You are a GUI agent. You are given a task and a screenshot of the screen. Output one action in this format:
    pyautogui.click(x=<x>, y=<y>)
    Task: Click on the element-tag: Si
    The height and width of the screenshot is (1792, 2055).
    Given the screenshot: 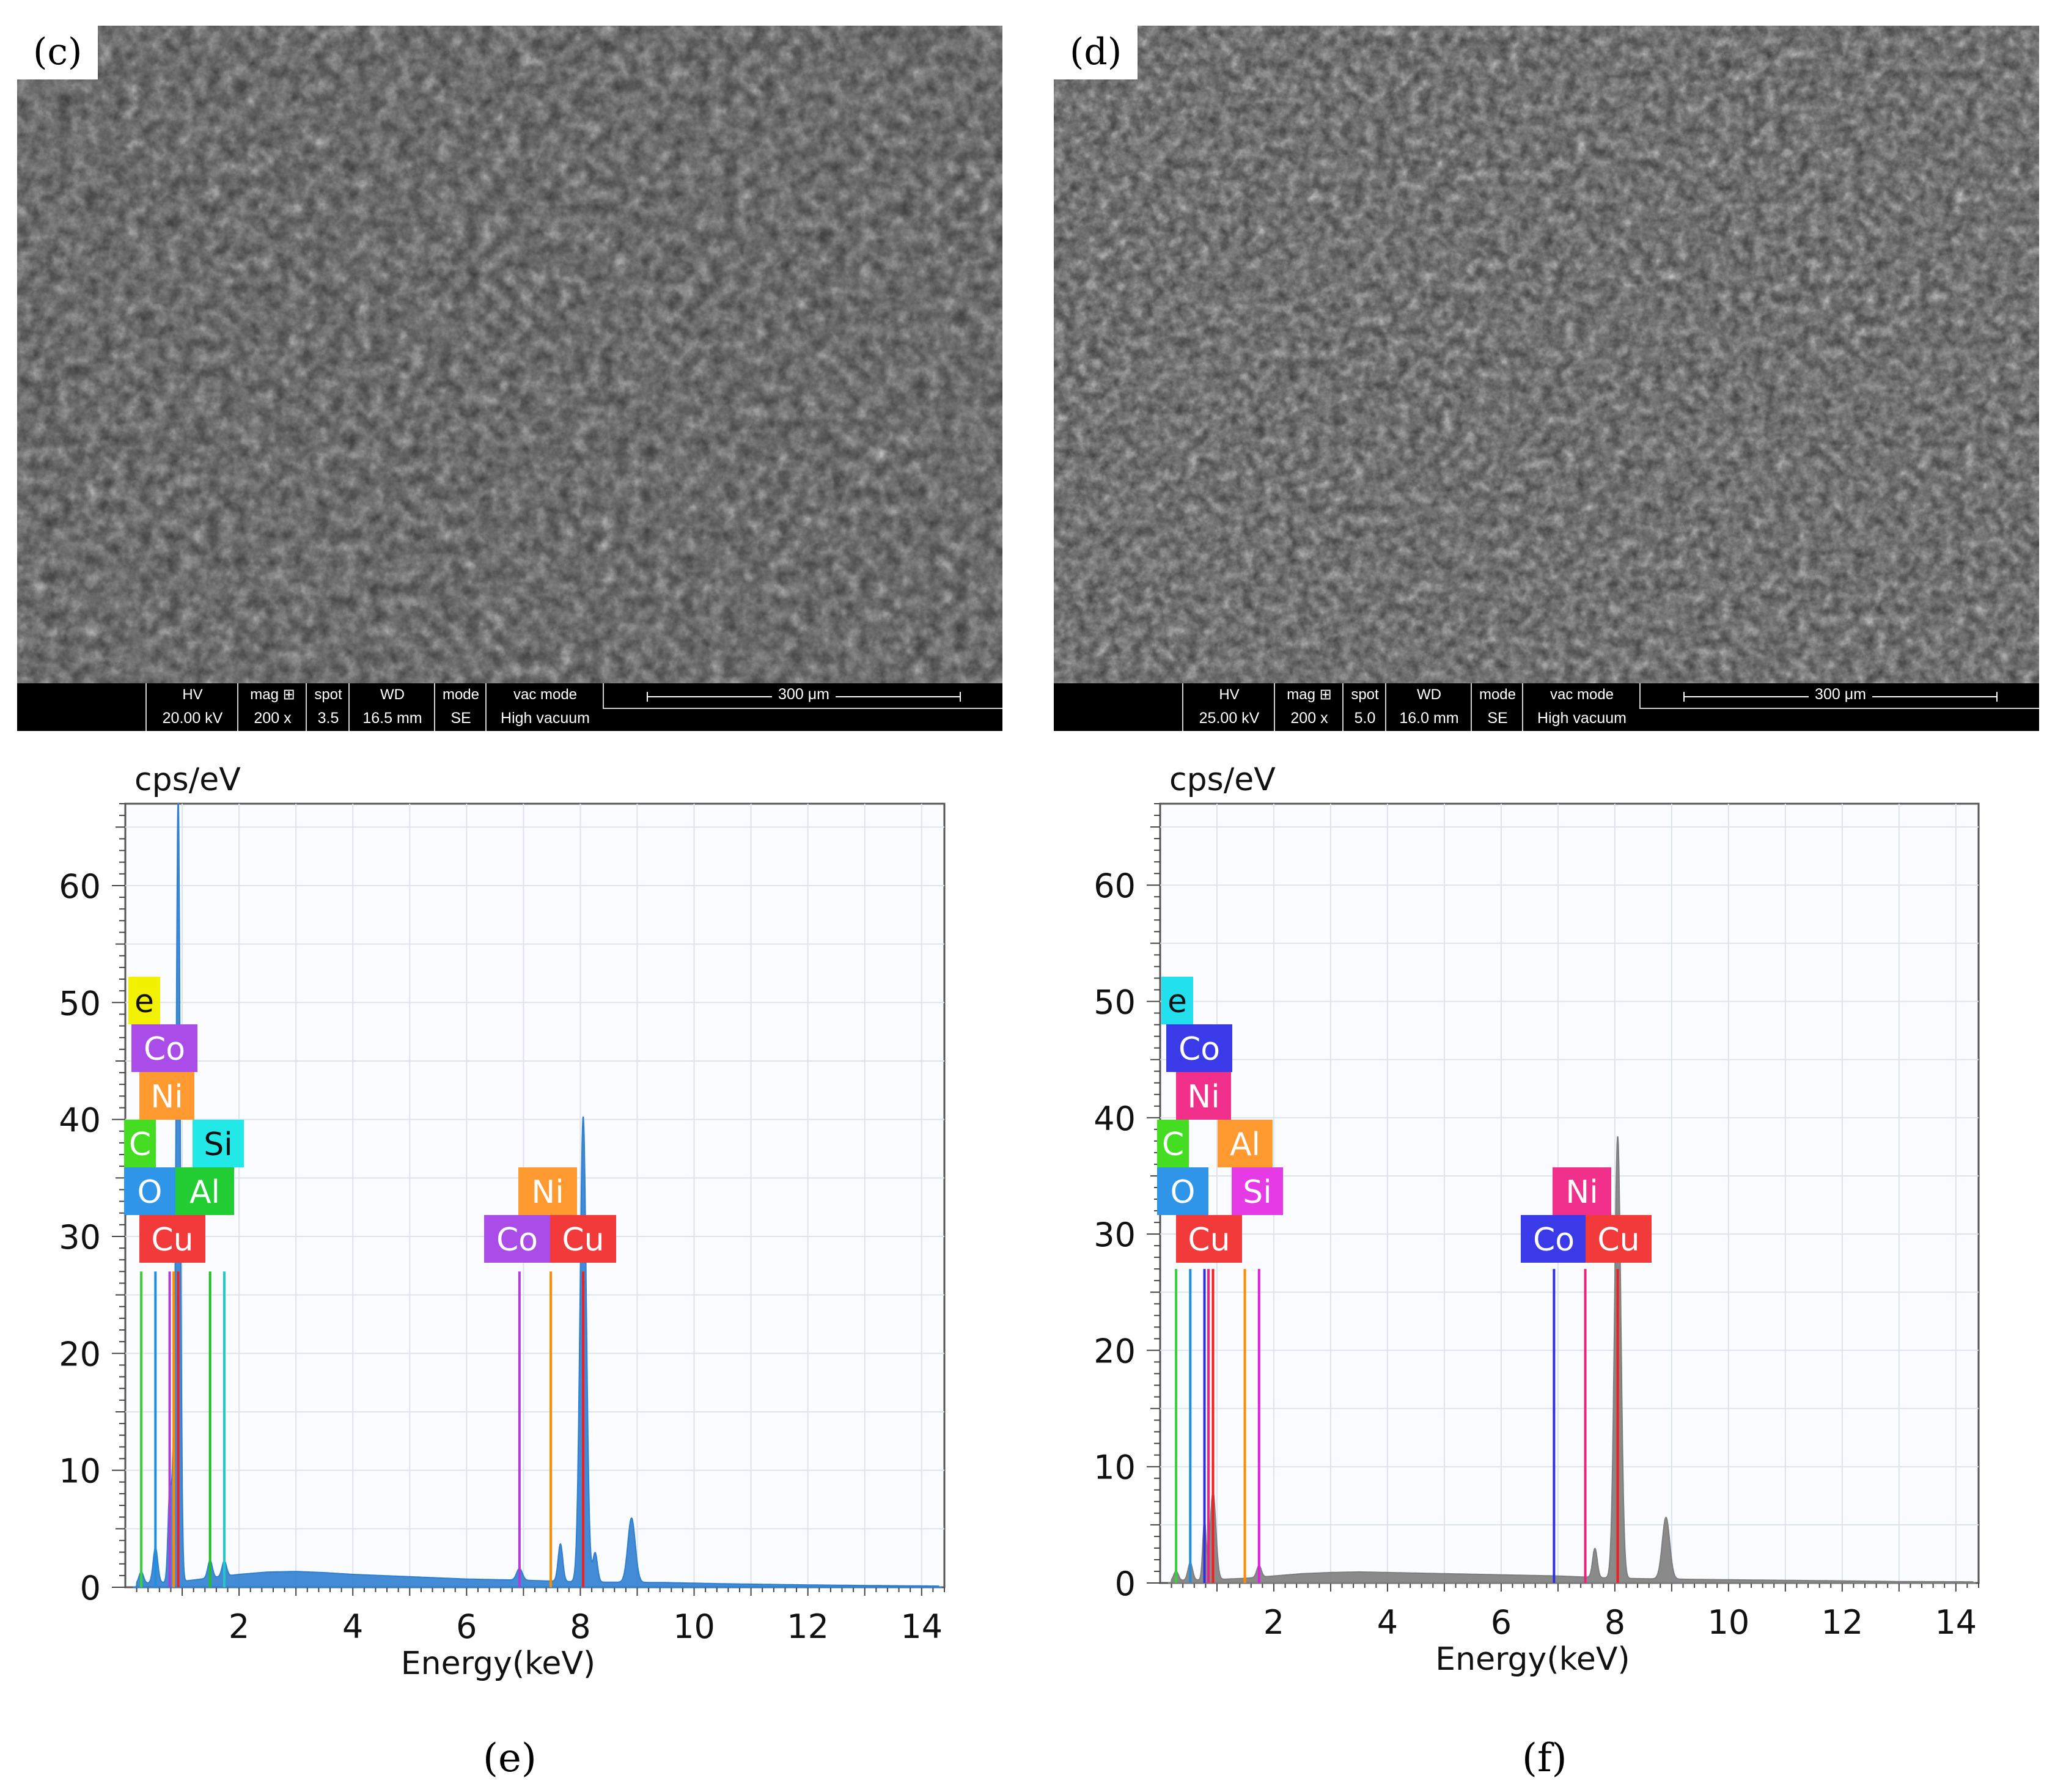 What is the action you would take?
    pyautogui.click(x=1257, y=1191)
    